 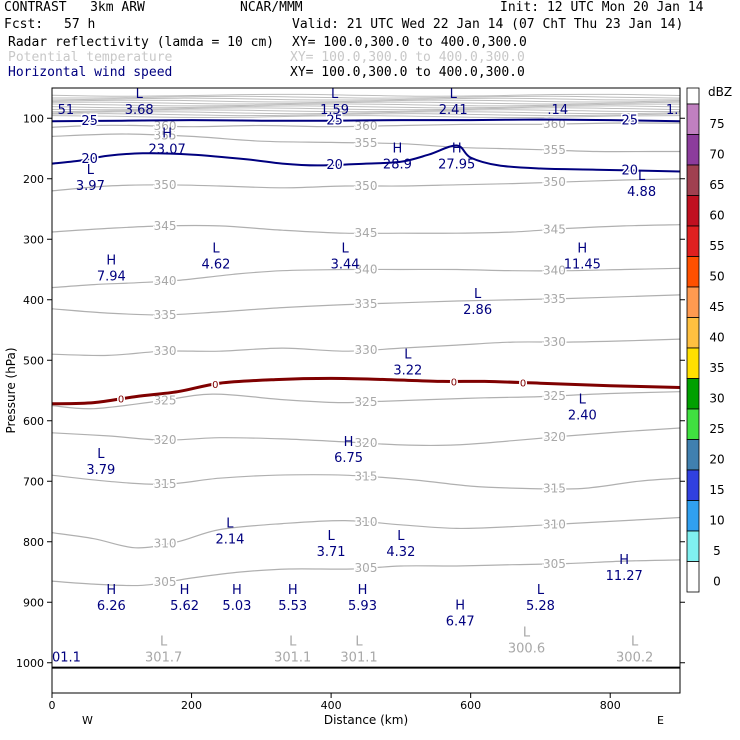 I want to click on theta-extremum-value: 301.1, so click(x=292, y=658).